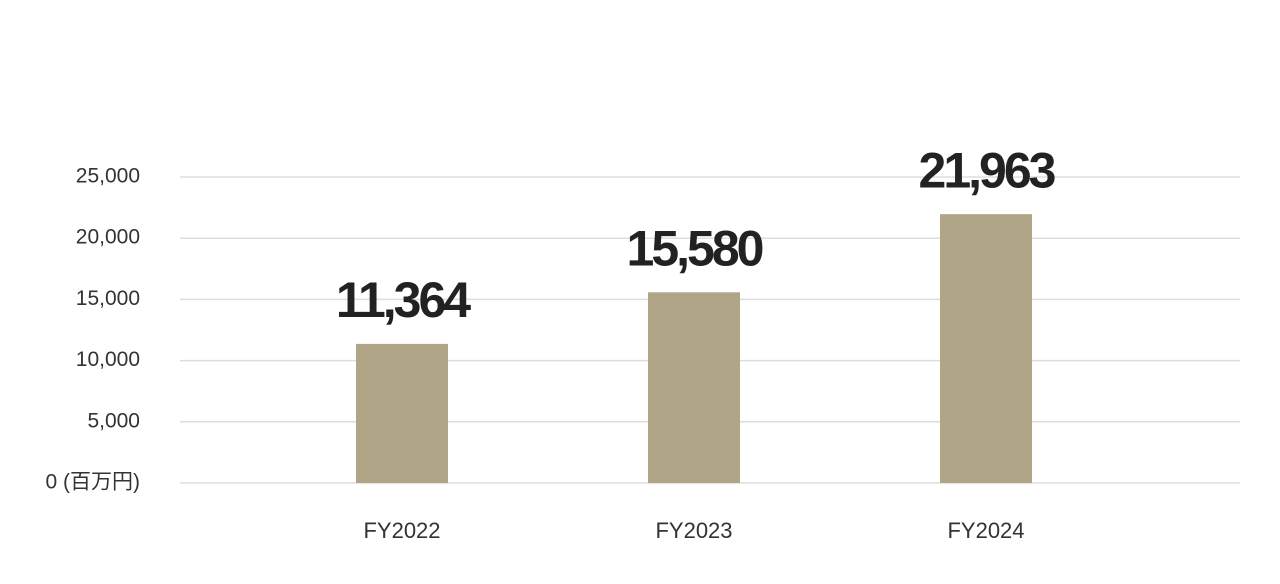 The width and height of the screenshot is (1280, 584). I want to click on y-tick-label: 5,000, so click(113, 420).